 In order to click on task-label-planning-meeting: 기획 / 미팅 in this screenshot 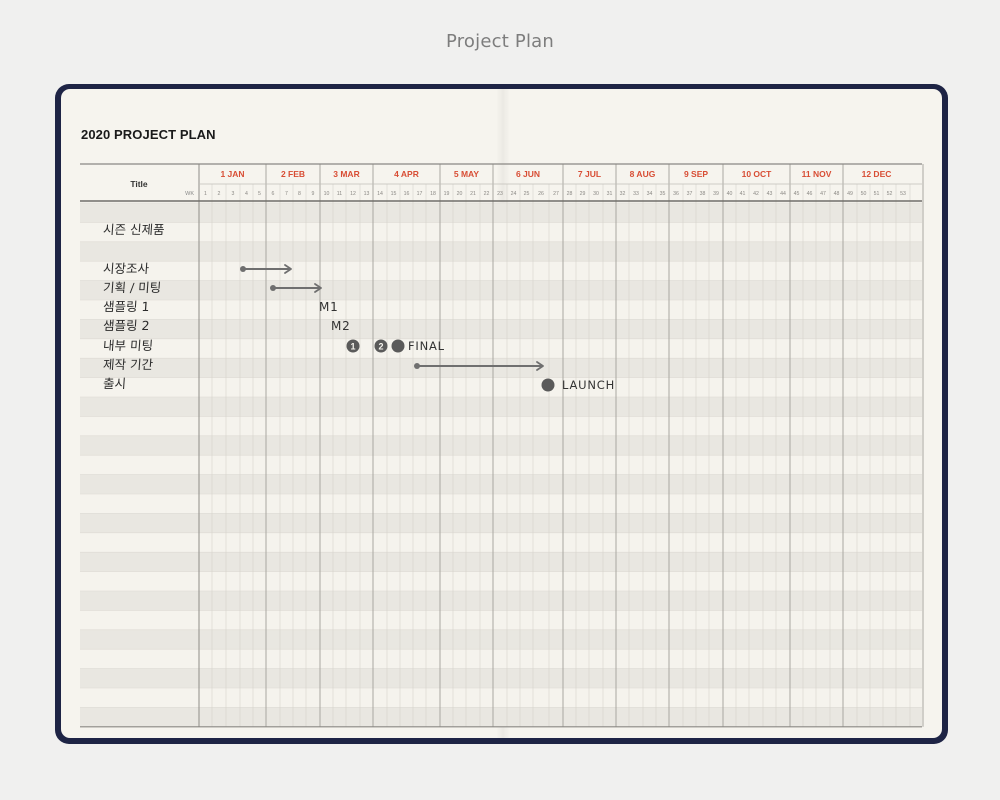, I will do `click(132, 287)`.